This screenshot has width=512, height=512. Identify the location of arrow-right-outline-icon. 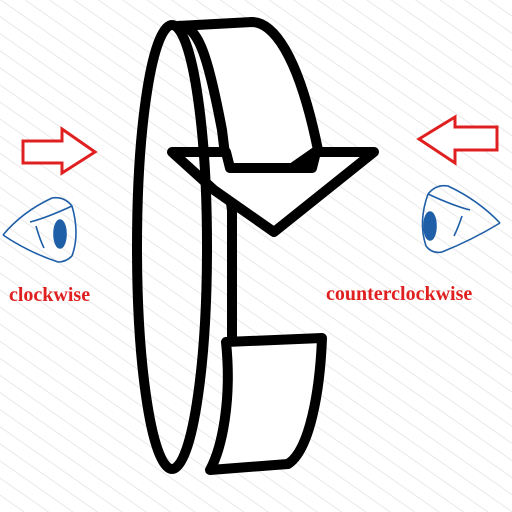
(59, 151).